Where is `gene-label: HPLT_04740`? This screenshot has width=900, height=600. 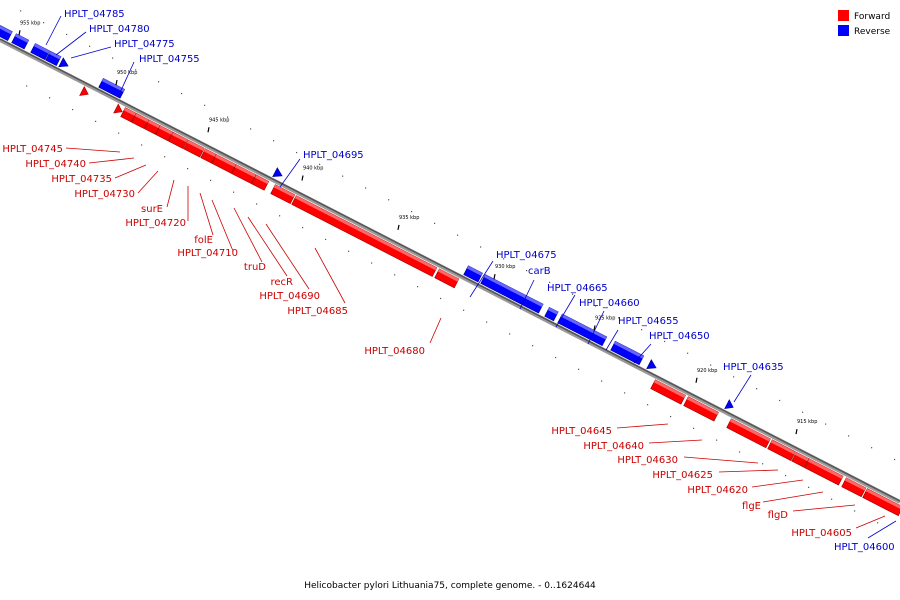 gene-label: HPLT_04740 is located at coordinates (55, 164).